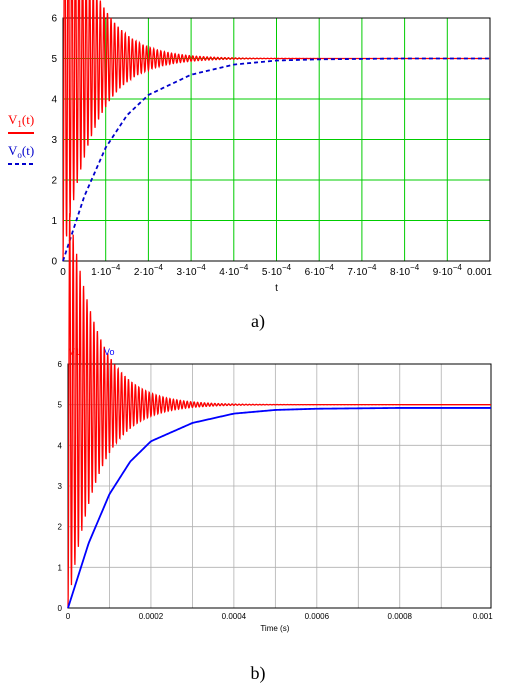  What do you see at coordinates (448, 270) in the screenshot?
I see `x-tick-label: 9·10⁻⁴` at bounding box center [448, 270].